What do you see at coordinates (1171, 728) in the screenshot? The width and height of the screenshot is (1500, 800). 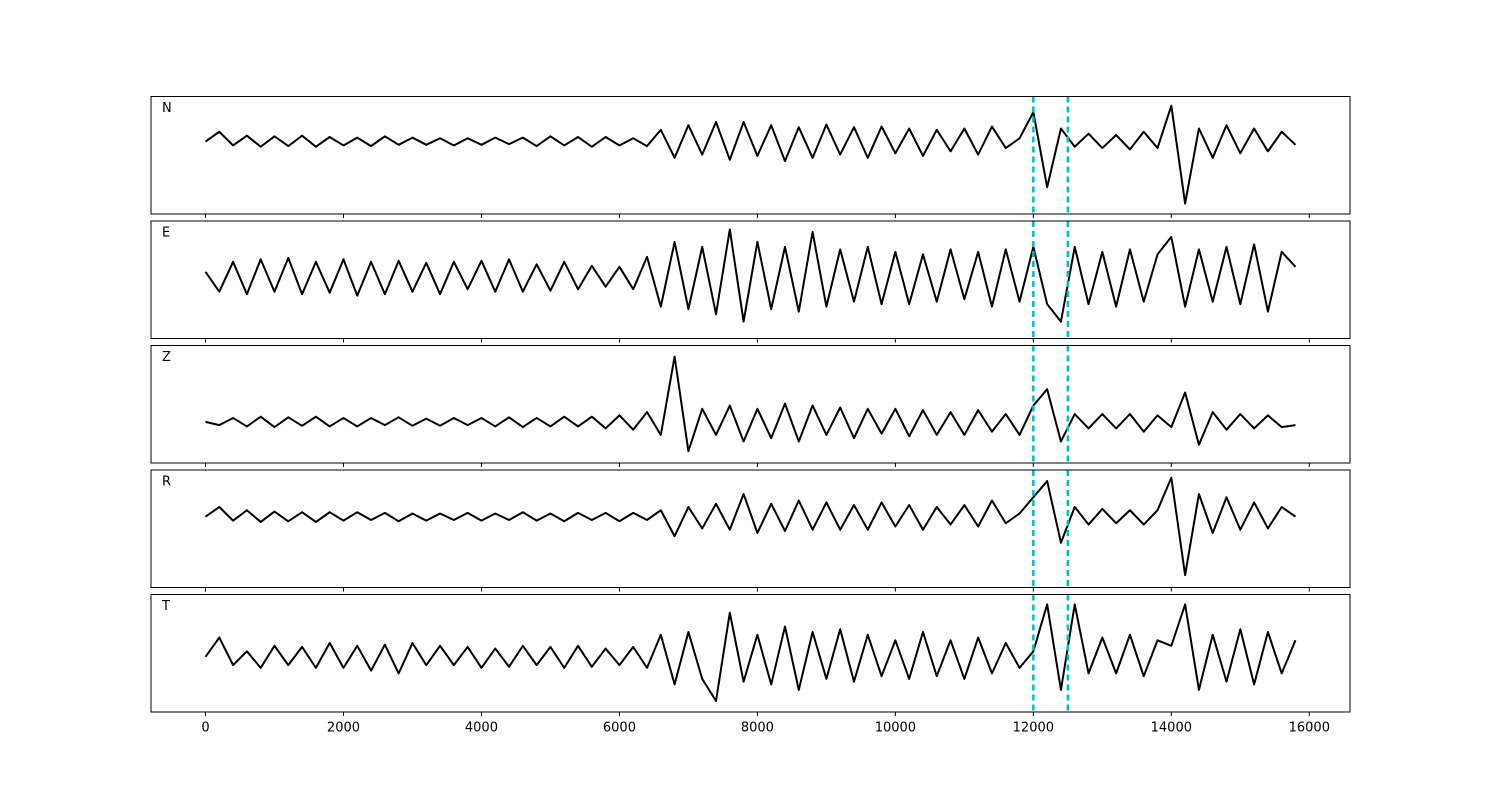 I see `x-tick-label: 14000` at bounding box center [1171, 728].